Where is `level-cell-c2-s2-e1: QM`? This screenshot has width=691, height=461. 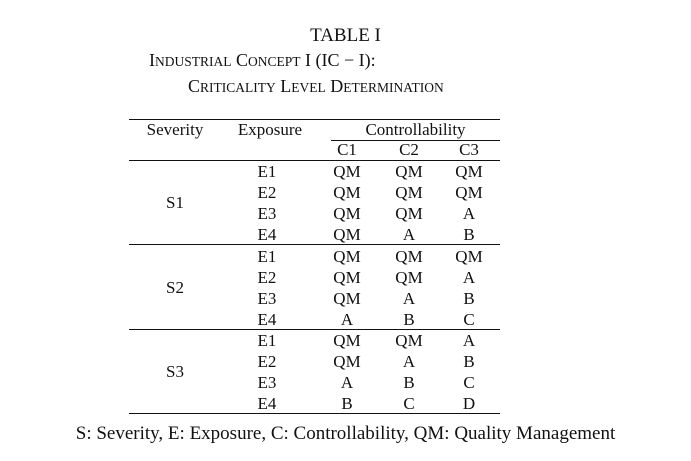 level-cell-c2-s2-e1: QM is located at coordinates (409, 256).